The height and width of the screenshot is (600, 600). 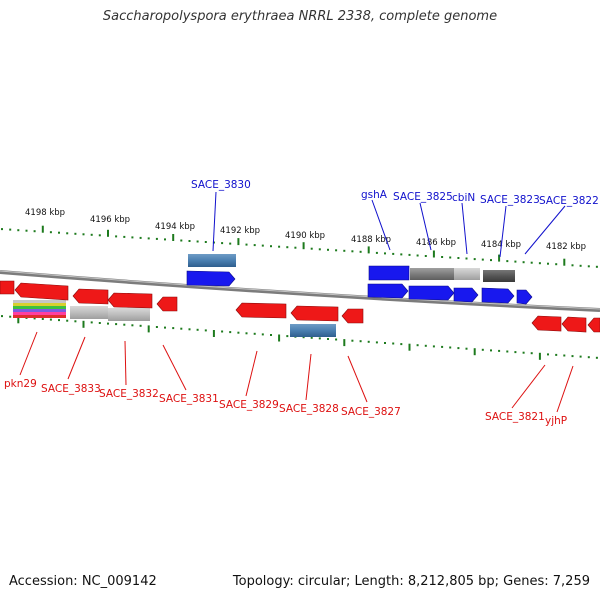 What do you see at coordinates (510, 200) in the screenshot?
I see `gene-label-sace3823: SACE_3823` at bounding box center [510, 200].